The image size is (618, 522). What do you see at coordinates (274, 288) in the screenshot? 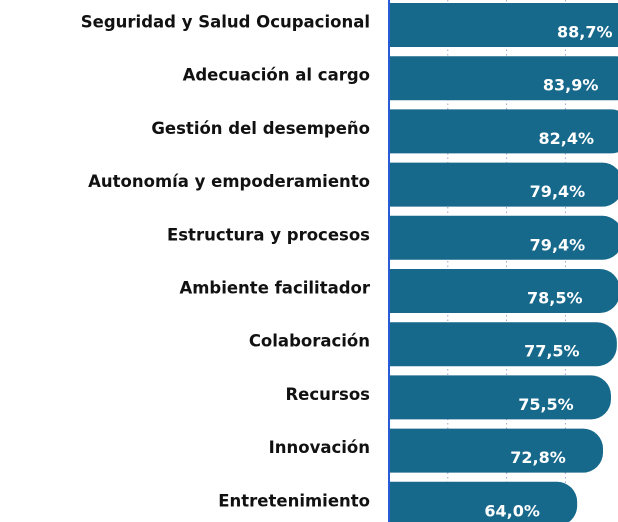
I see `category-label: Ambiente facilitador` at bounding box center [274, 288].